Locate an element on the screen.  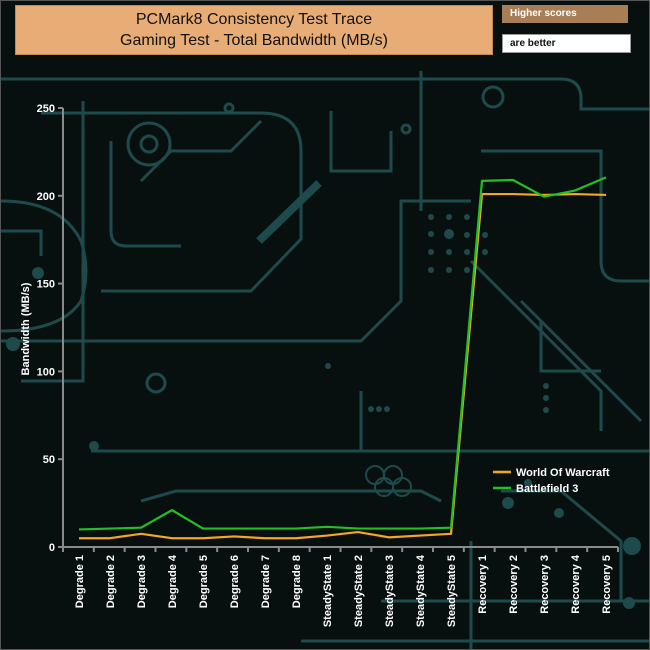
legend-label: World Of Warcraft is located at coordinates (563, 473).